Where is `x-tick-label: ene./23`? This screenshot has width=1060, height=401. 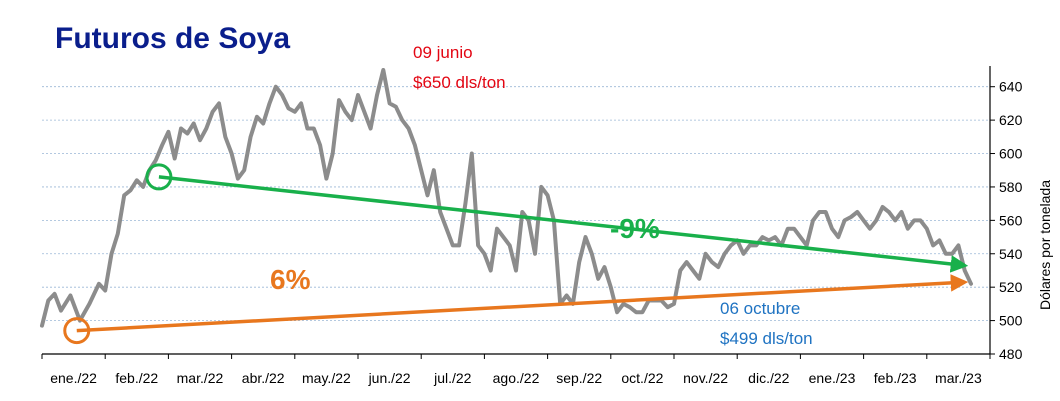
x-tick-label: ene./23 is located at coordinates (832, 378).